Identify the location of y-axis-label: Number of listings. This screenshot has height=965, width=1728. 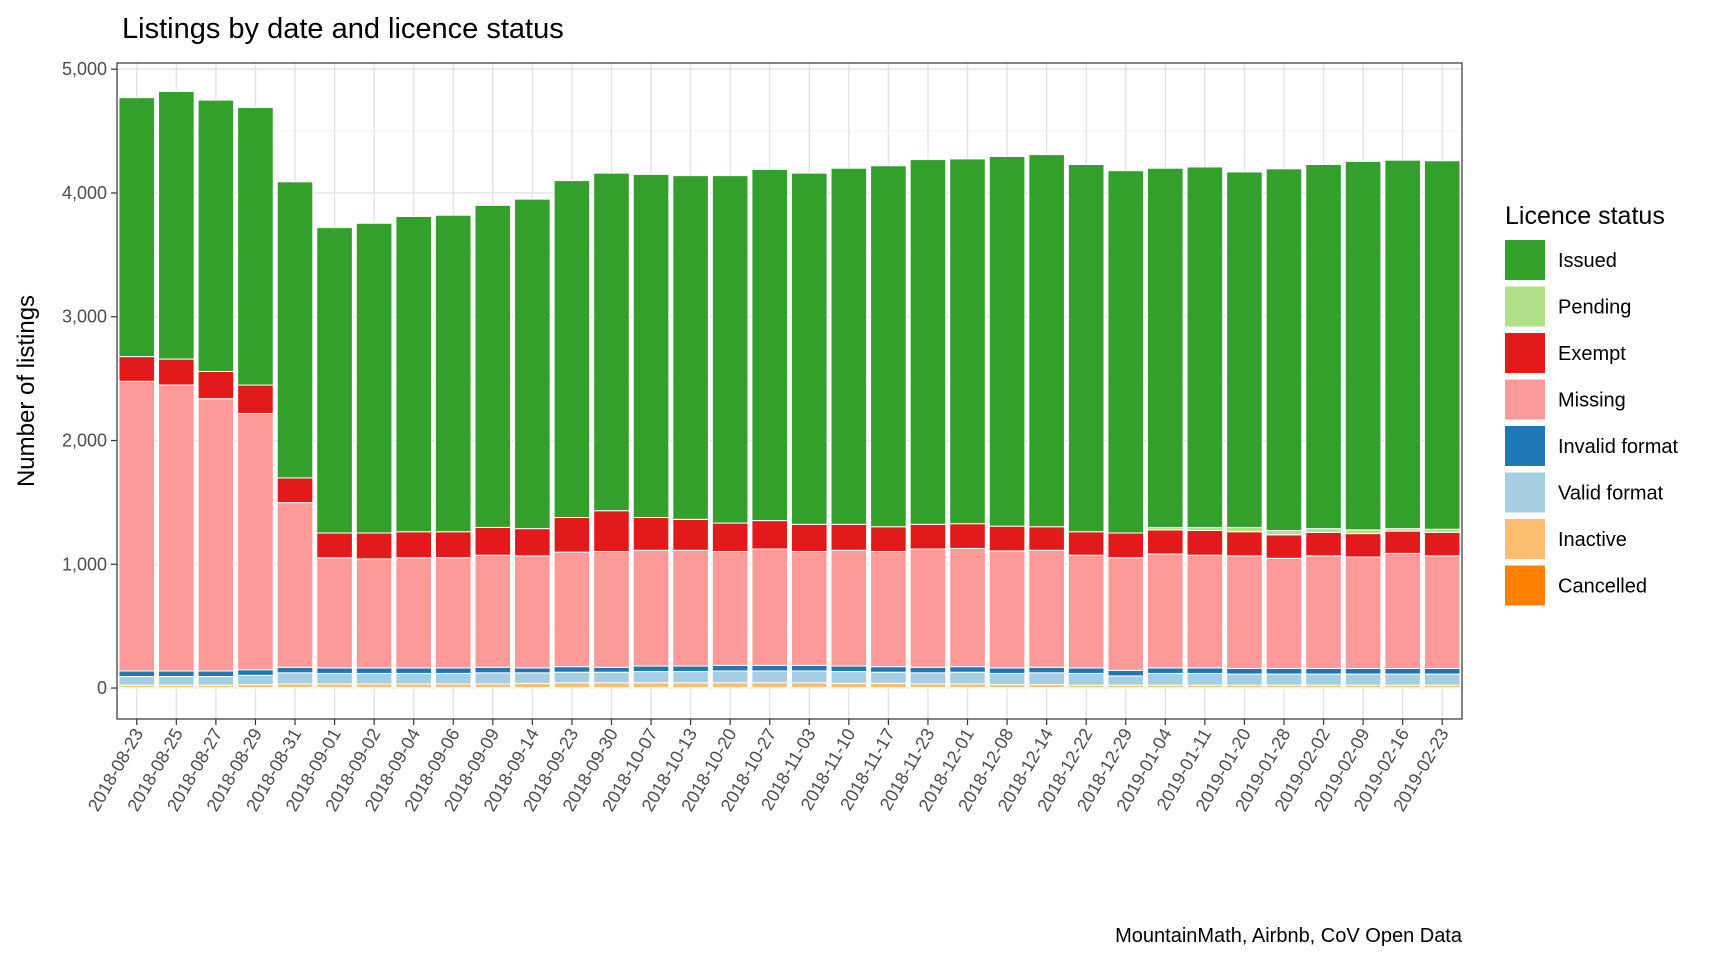
(26, 391).